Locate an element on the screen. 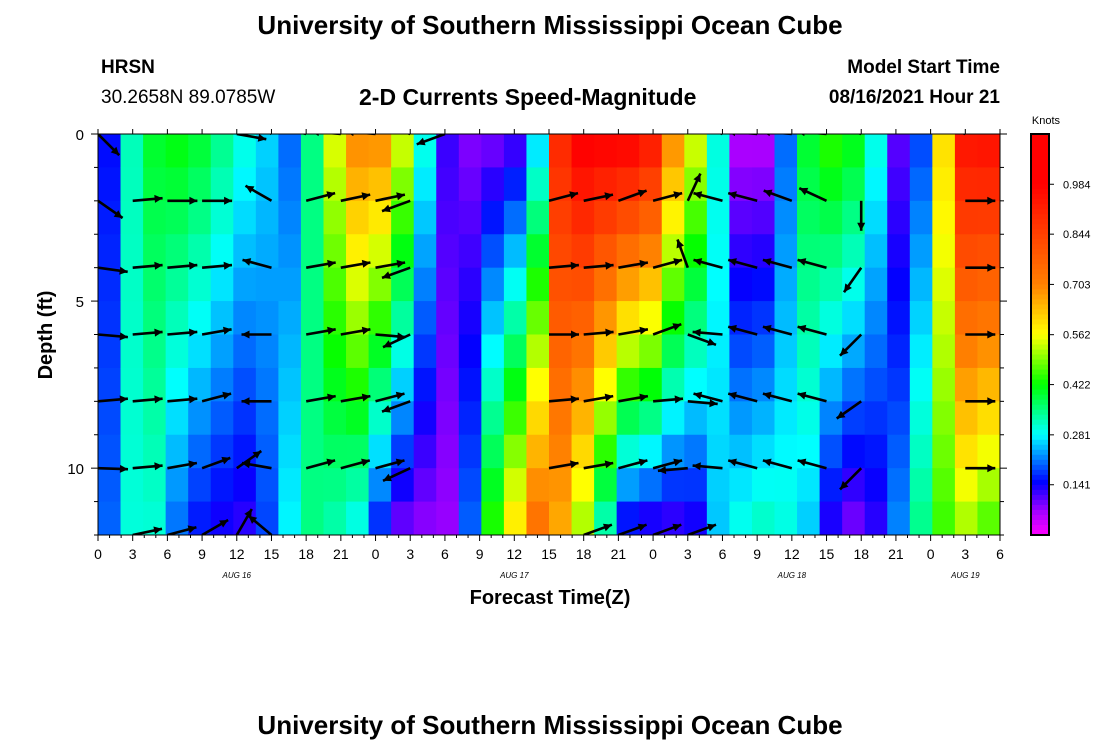  x-tick-label: 9 is located at coordinates (757, 554).